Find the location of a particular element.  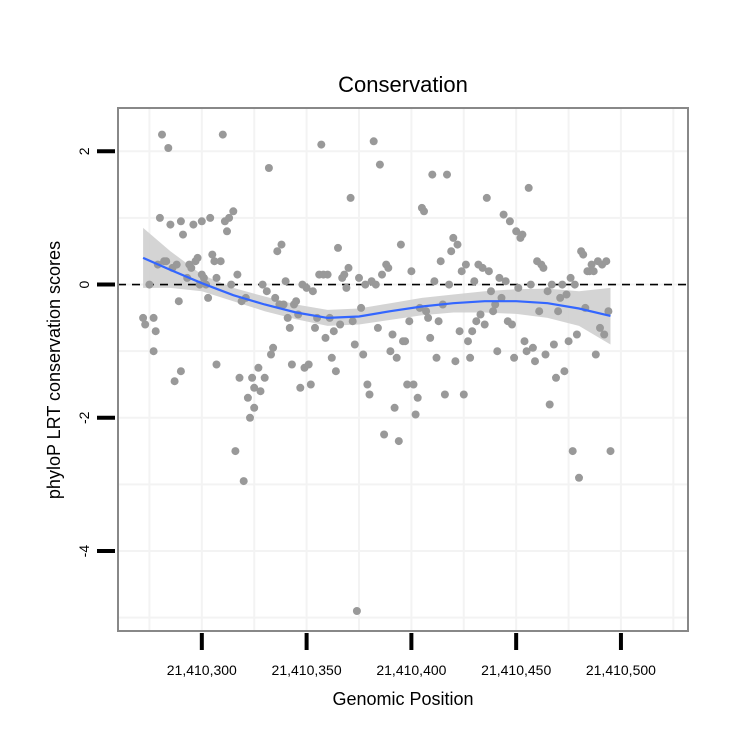

x-tick-label: 21,410,450 is located at coordinates (516, 670).